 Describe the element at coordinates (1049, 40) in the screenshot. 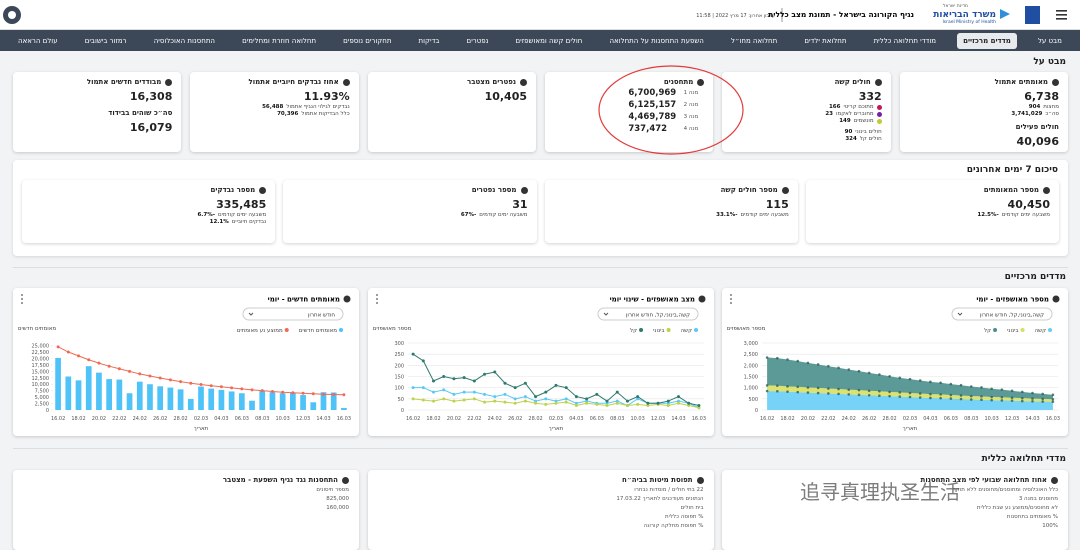

I see `nav-item: מבט על` at that location.